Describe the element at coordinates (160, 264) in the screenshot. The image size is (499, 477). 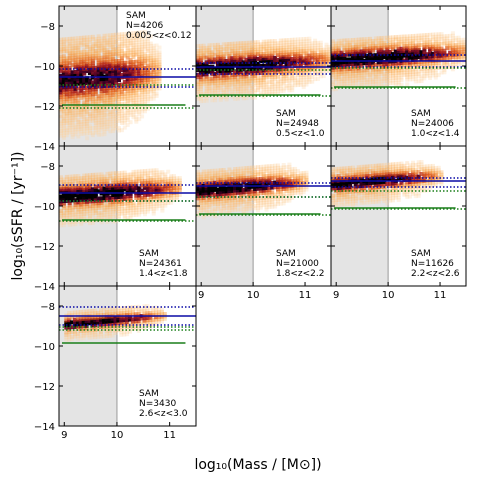
I see `count-label: N=24361` at that location.